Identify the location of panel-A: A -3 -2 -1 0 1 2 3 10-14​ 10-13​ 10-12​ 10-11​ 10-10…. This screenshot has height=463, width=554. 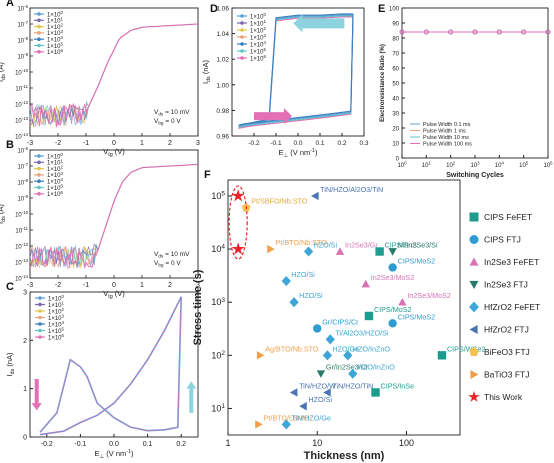
(100, 79).